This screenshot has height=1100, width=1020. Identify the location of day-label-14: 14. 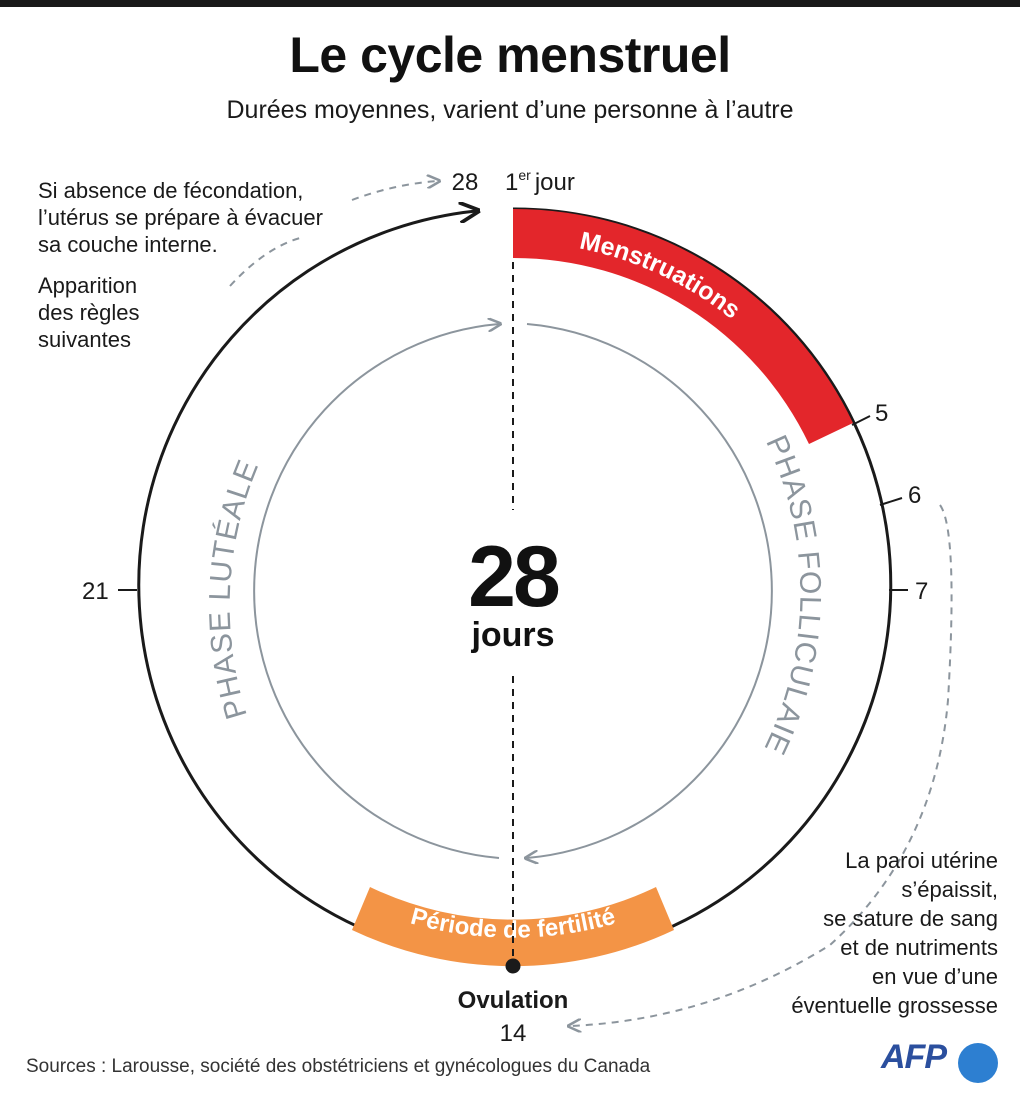
(513, 1033).